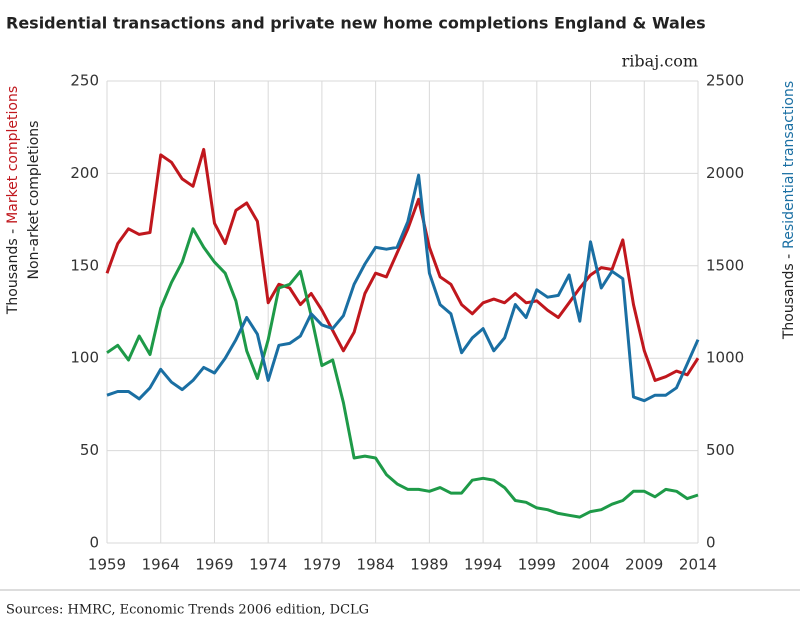 This screenshot has height=627, width=800. I want to click on y-axis-label: Thousands - Market completions, so click(13, 200).